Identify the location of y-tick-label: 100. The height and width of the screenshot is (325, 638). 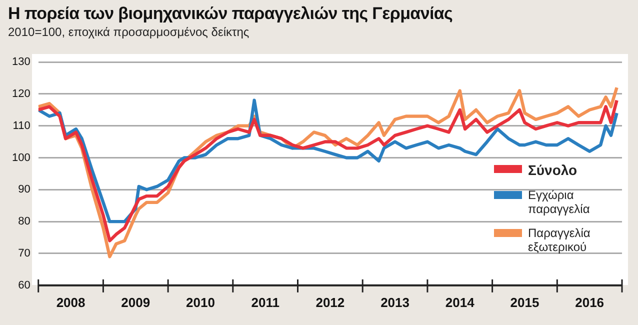
(21, 158).